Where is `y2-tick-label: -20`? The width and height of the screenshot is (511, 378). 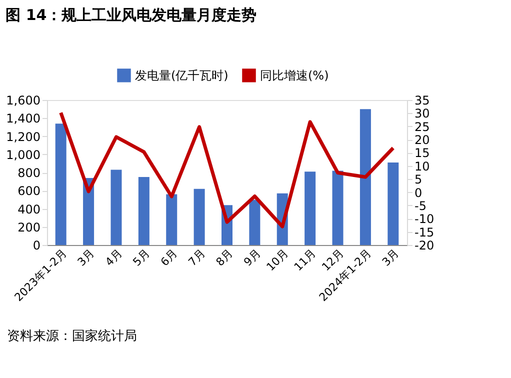 y2-tick-label: -20 is located at coordinates (424, 245).